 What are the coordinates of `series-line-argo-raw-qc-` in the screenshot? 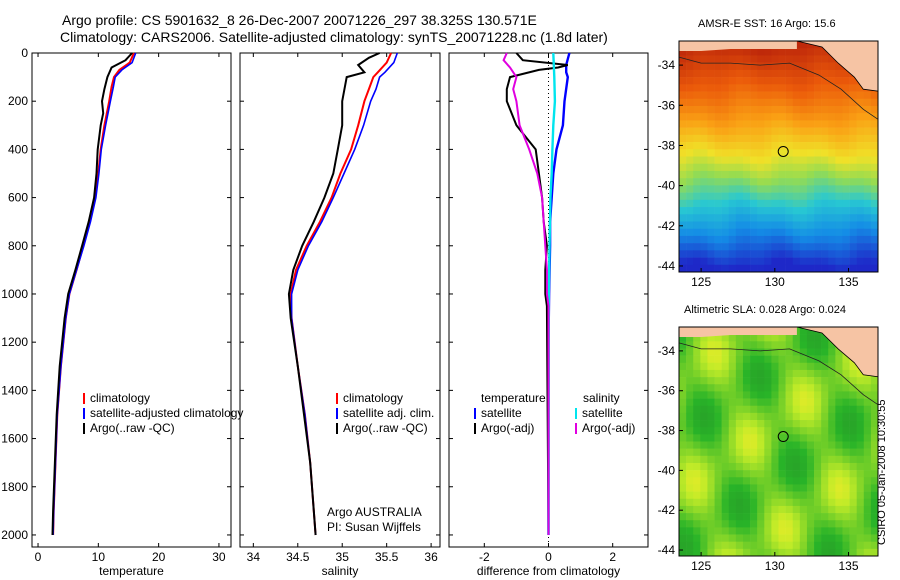 It's located at (334, 294).